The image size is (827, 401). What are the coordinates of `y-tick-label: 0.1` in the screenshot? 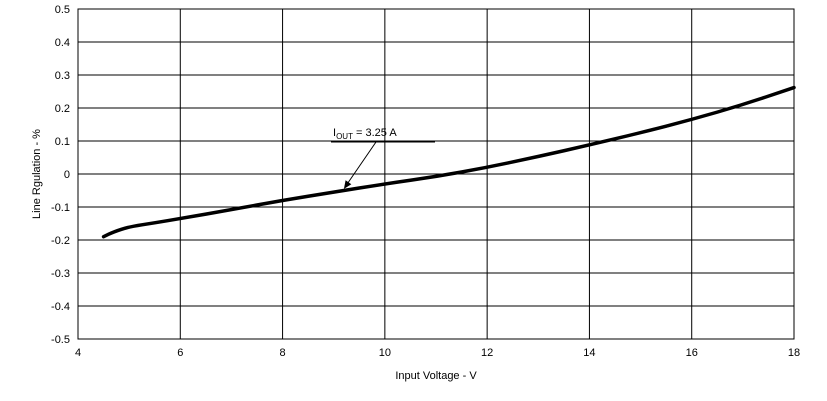 It's located at (62, 142).